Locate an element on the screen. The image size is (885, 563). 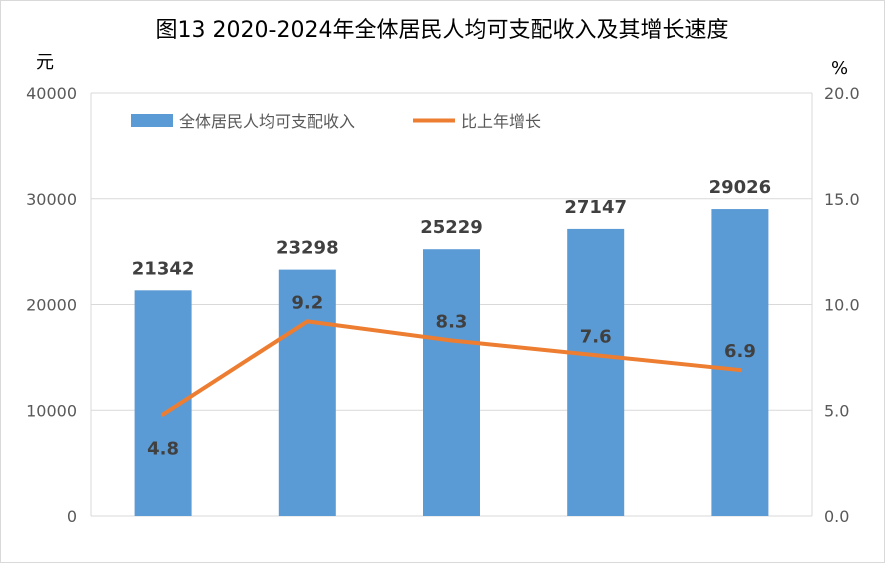
y-right-tick-label: 20.0 is located at coordinates (842, 93).